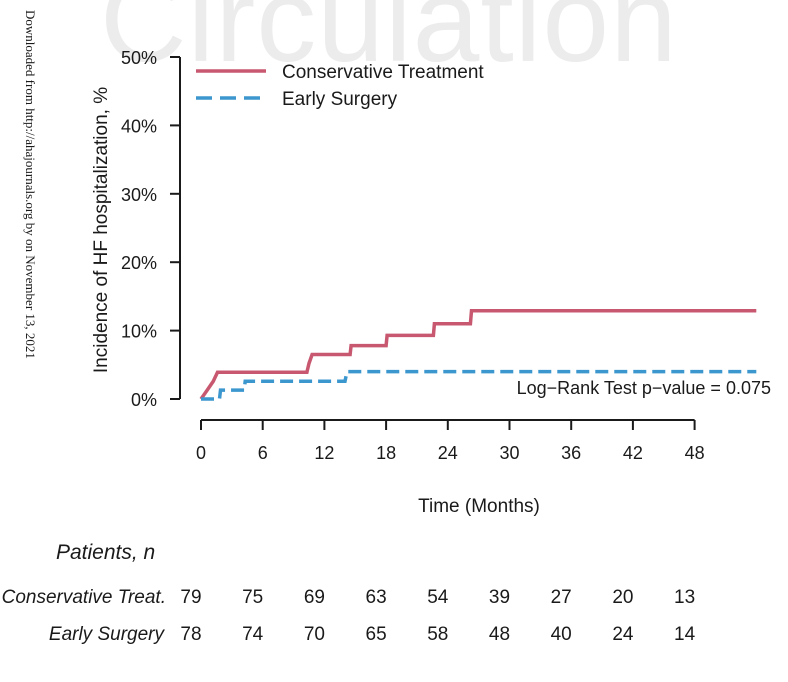 This screenshot has width=788, height=682. I want to click on y-tick-label: 0%, so click(144, 400).